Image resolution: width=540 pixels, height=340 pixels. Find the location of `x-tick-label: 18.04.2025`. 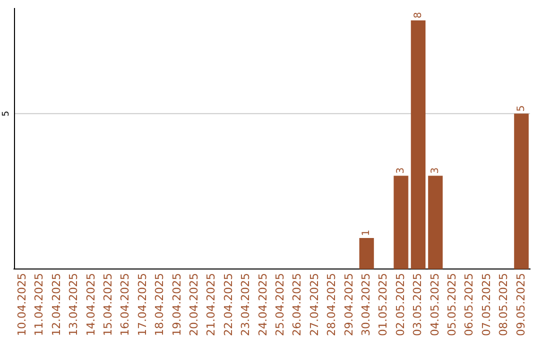

x-tick-label: 18.04.2025 is located at coordinates (159, 304).